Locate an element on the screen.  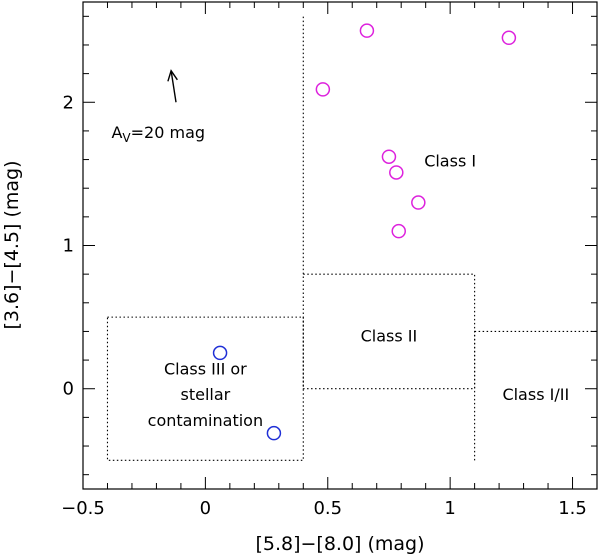
x-tick-label: 1.5 is located at coordinates (572, 508).